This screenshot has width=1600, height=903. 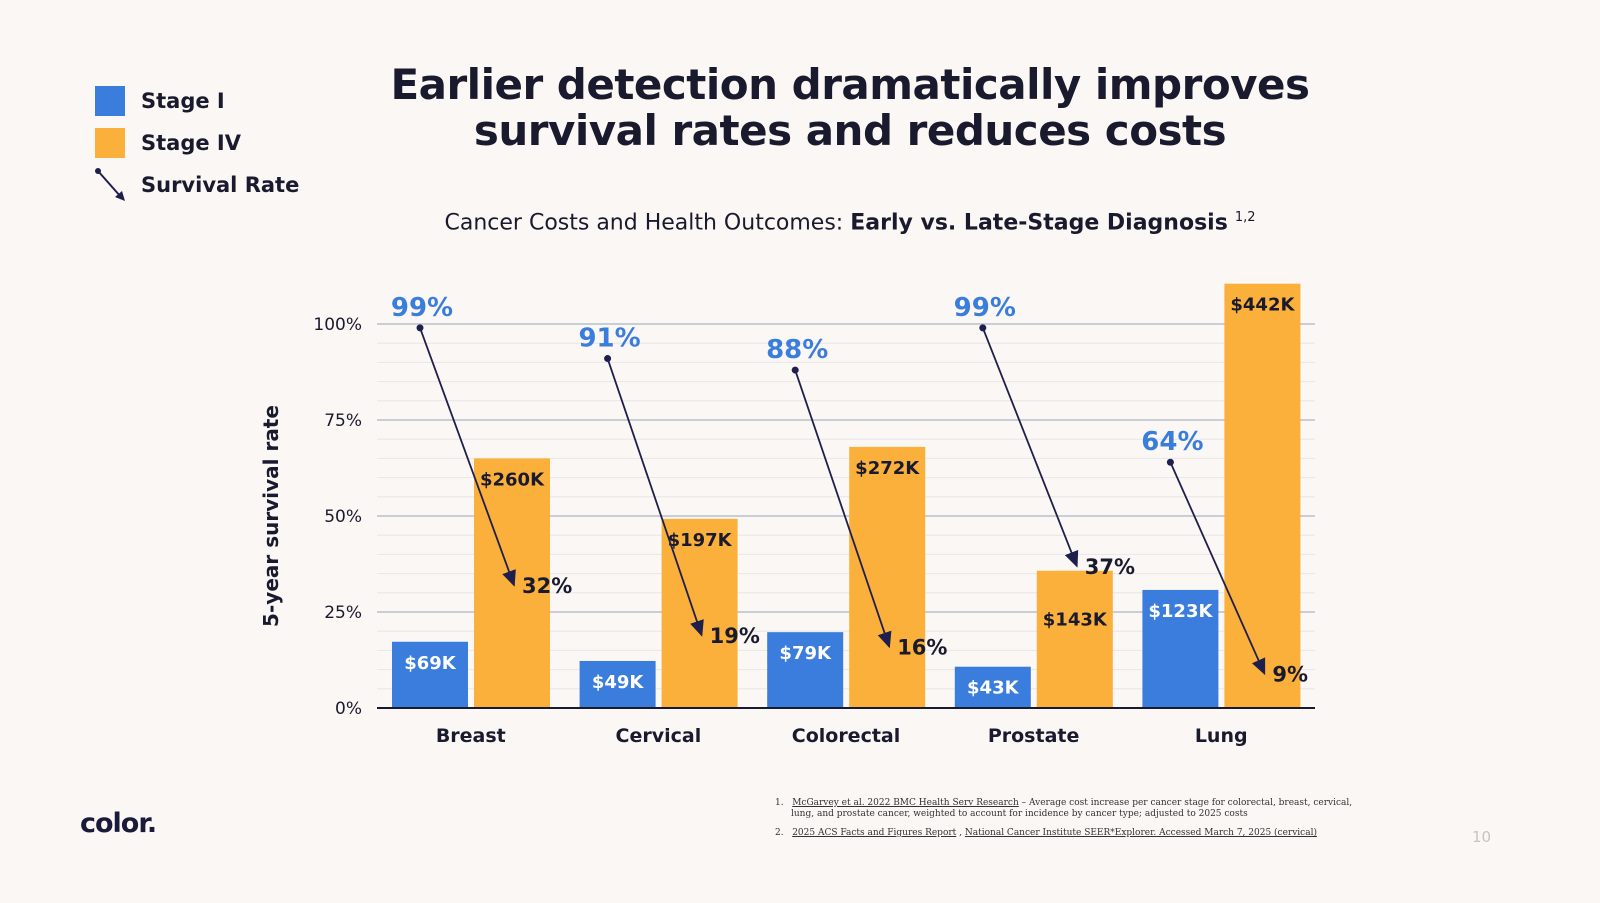 What do you see at coordinates (547, 586) in the screenshot?
I see `survival-stage-4-label: 32%` at bounding box center [547, 586].